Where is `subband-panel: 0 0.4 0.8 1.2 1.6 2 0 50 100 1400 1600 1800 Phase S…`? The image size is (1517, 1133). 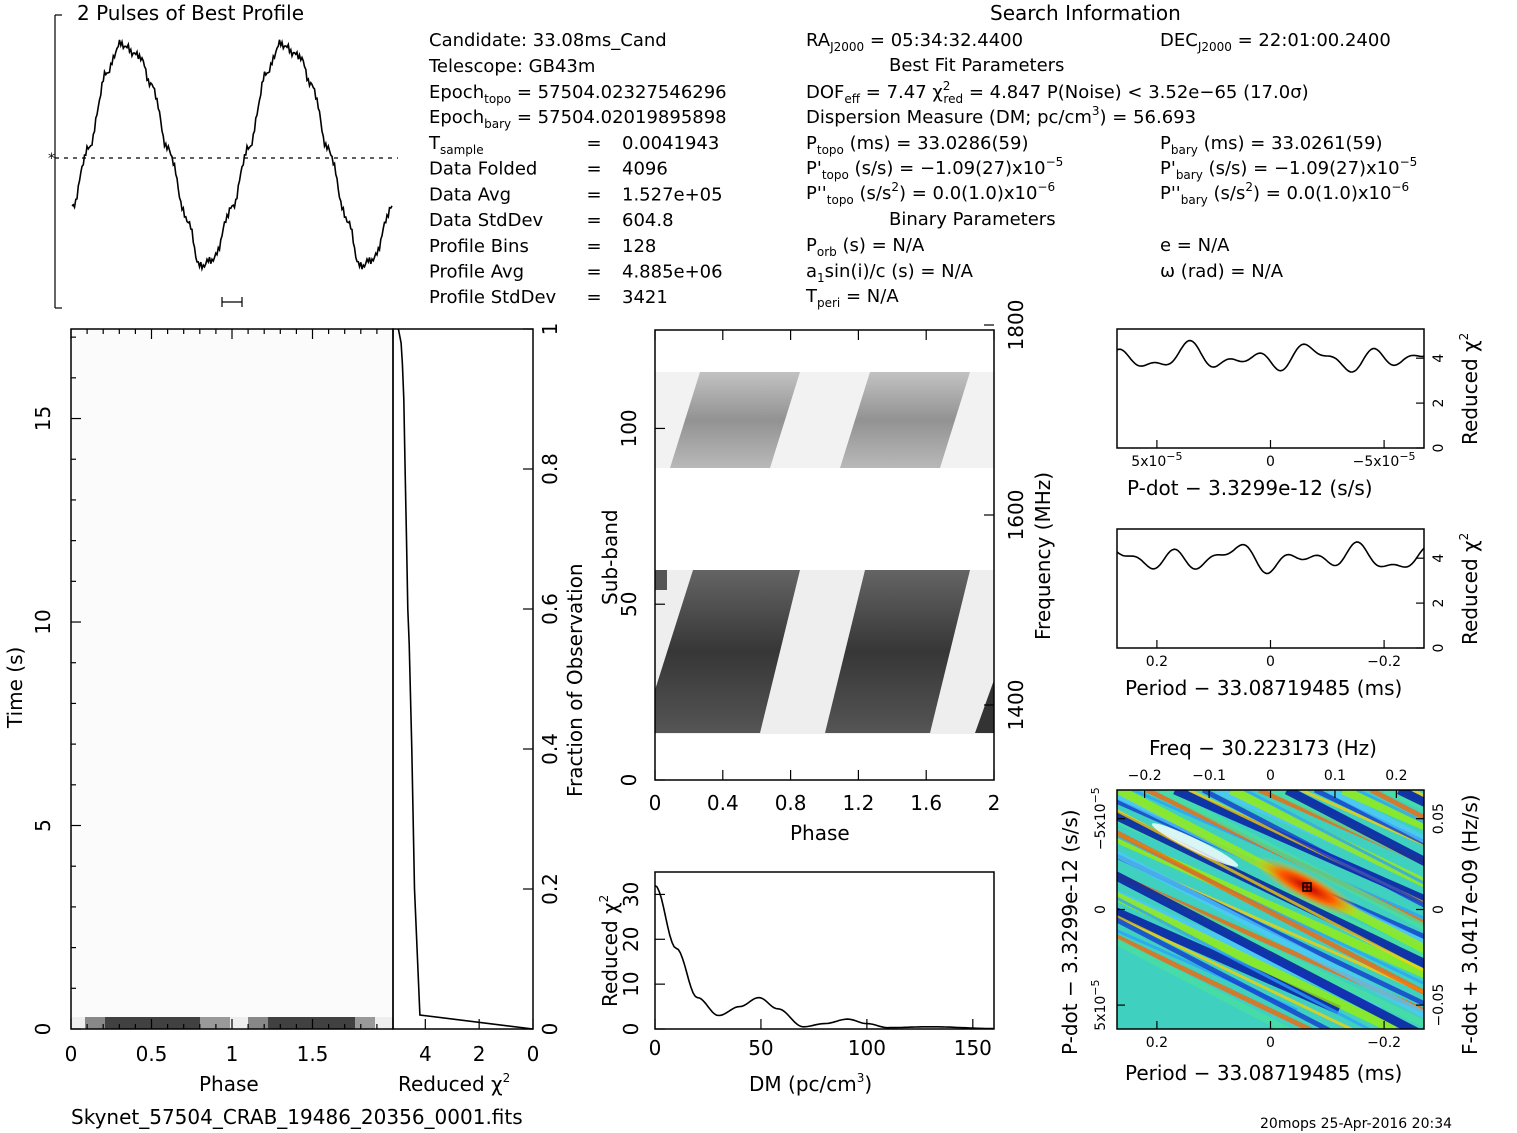 subband-panel: 0 0.4 0.8 1.2 1.6 2 0 50 100 1400 1600 1800 Phase S… is located at coordinates (826, 572).